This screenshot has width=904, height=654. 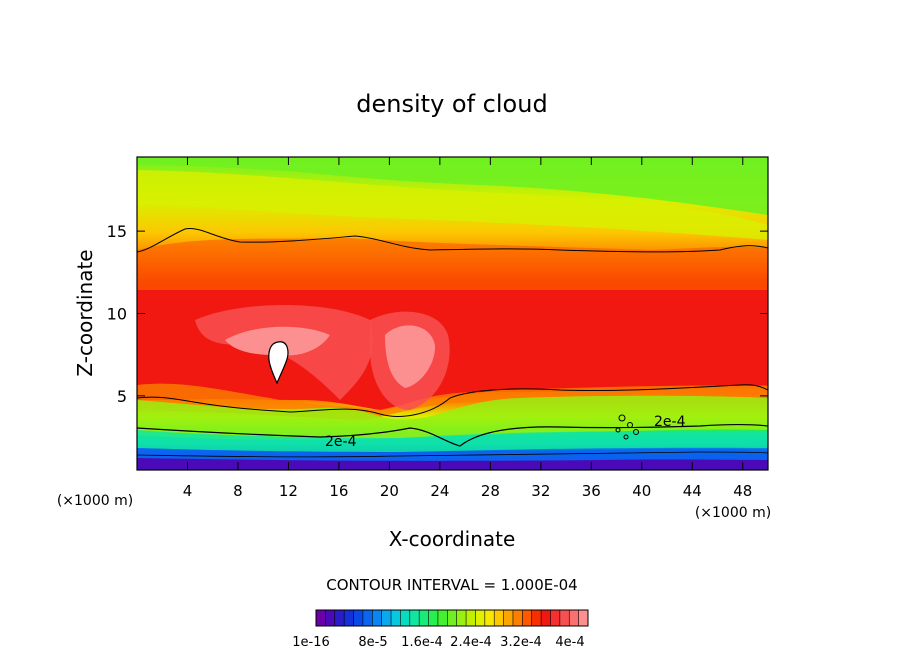 What do you see at coordinates (451, 585) in the screenshot?
I see `contour-interval-text: CONTOUR INTERVAL = 1.000E-04` at bounding box center [451, 585].